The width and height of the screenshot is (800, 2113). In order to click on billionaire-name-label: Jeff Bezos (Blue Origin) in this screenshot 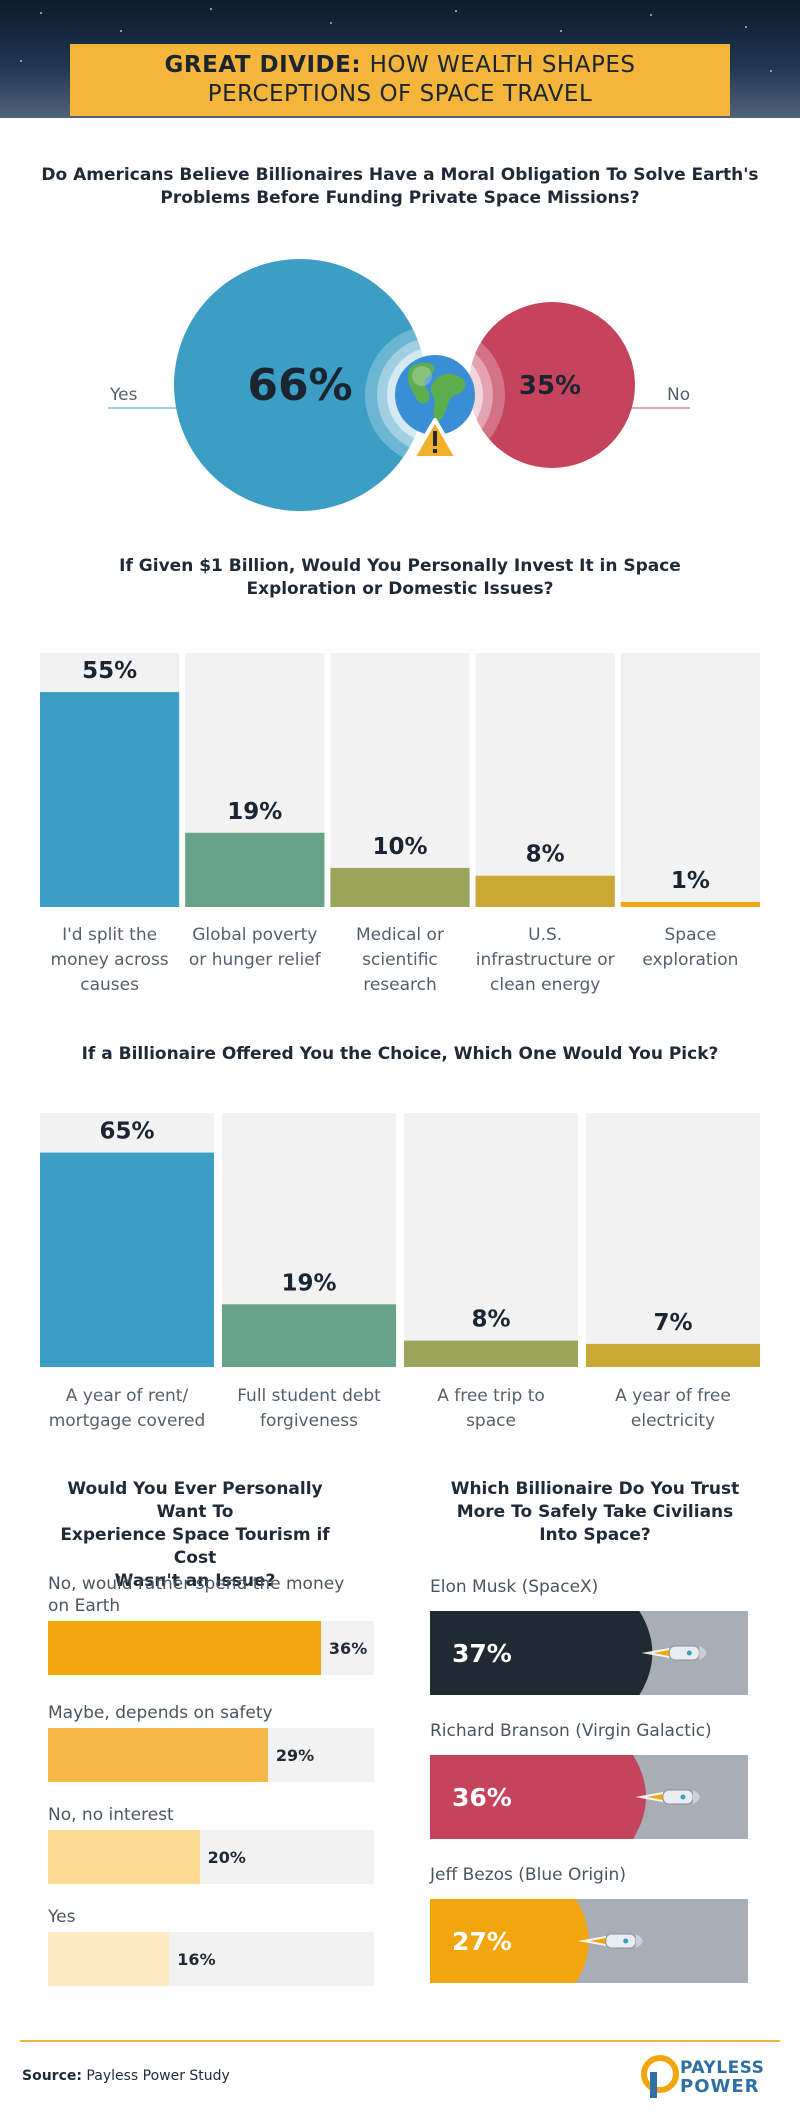, I will do `click(528, 1875)`.